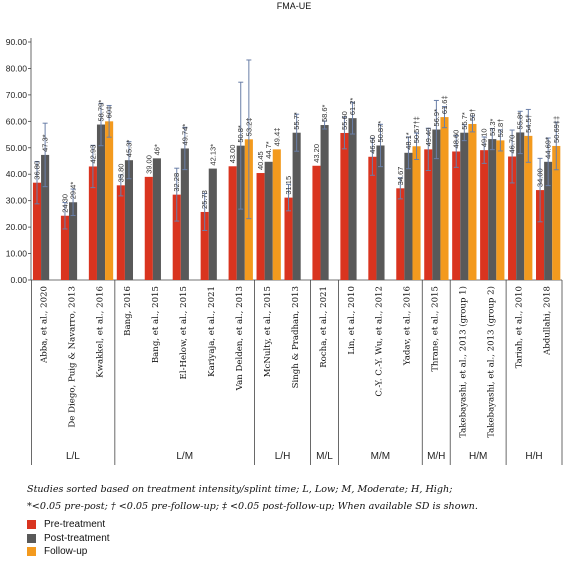  Describe the element at coordinates (260, 160) in the screenshot. I see `value-label-pre: 40.45` at that location.